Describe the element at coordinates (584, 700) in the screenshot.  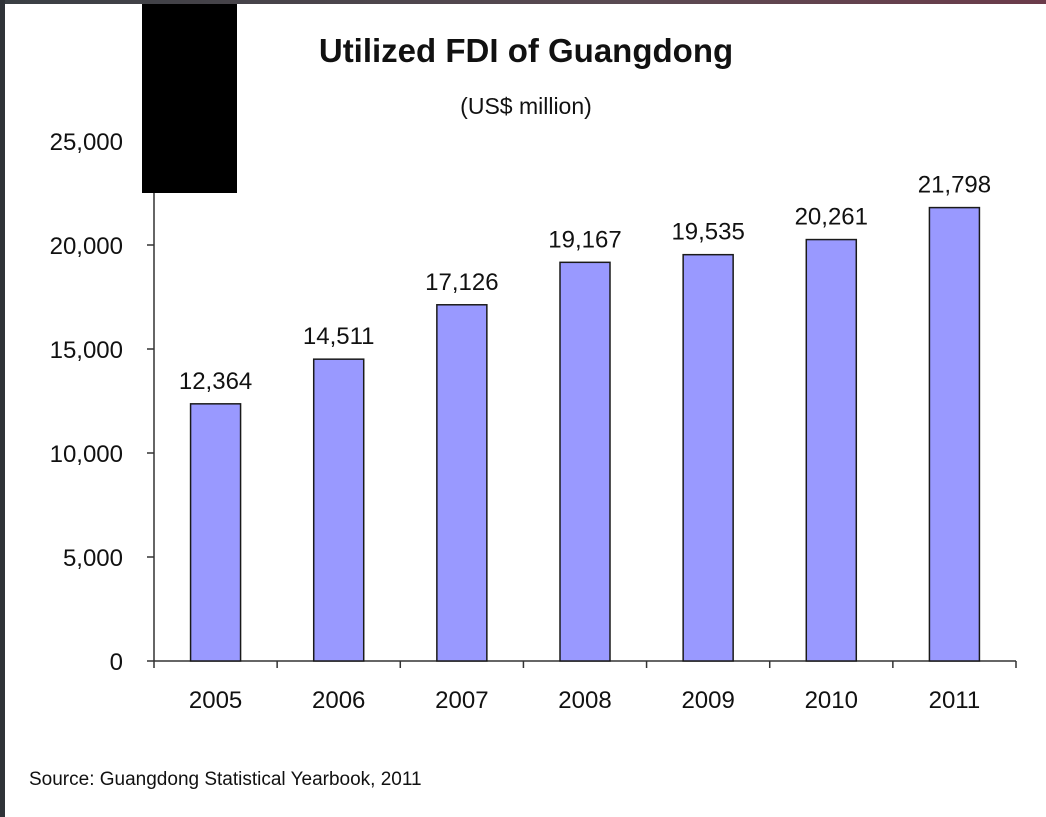
I see `x-tick-label: 2008` at that location.